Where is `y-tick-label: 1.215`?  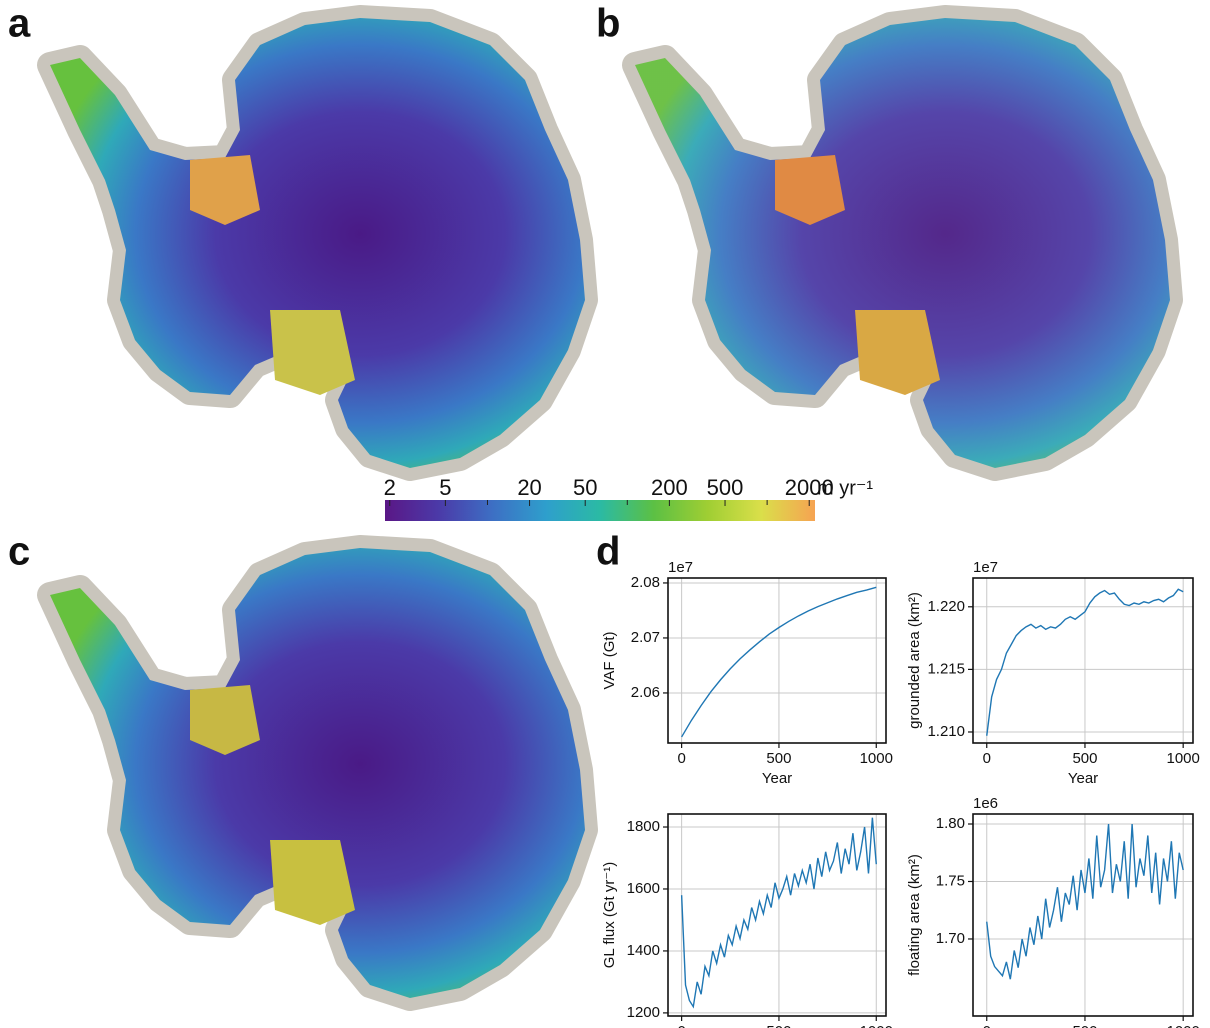 y-tick-label: 1.215 is located at coordinates (946, 668).